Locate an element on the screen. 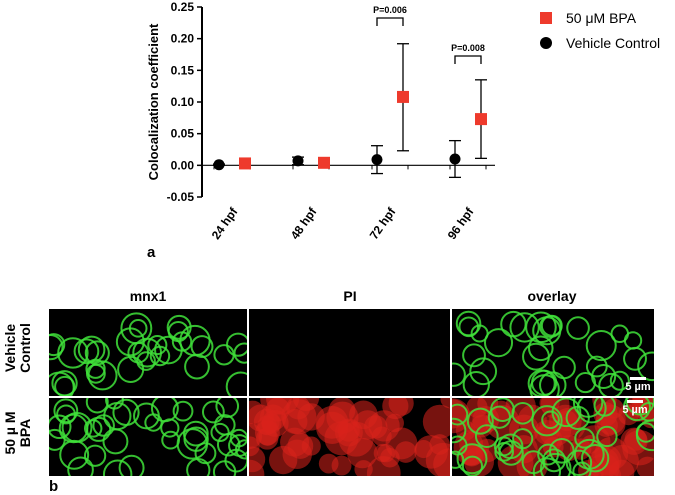 This screenshot has height=495, width=675. y-tick-label: -0.05 is located at coordinates (181, 197).